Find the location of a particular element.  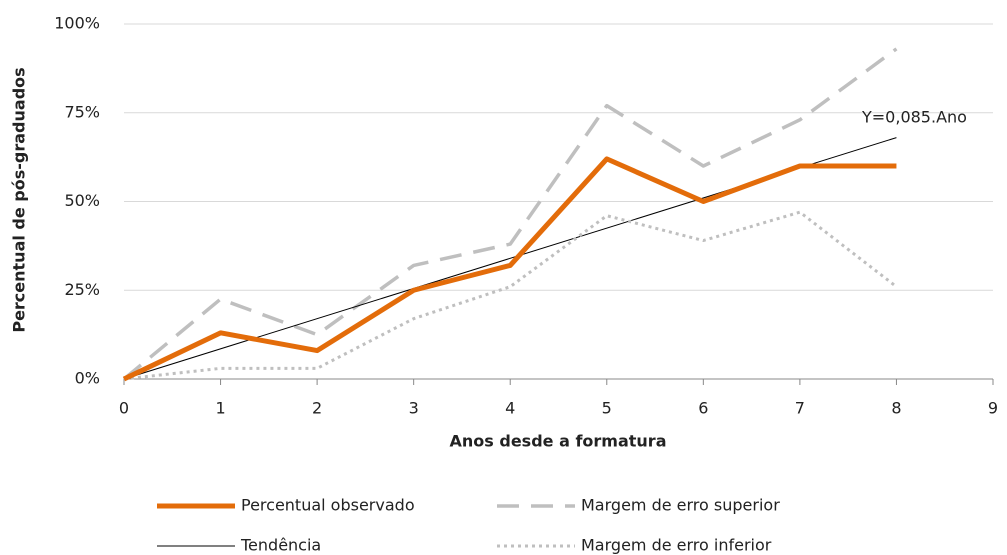

legend-label: Tendência is located at coordinates (280, 545).